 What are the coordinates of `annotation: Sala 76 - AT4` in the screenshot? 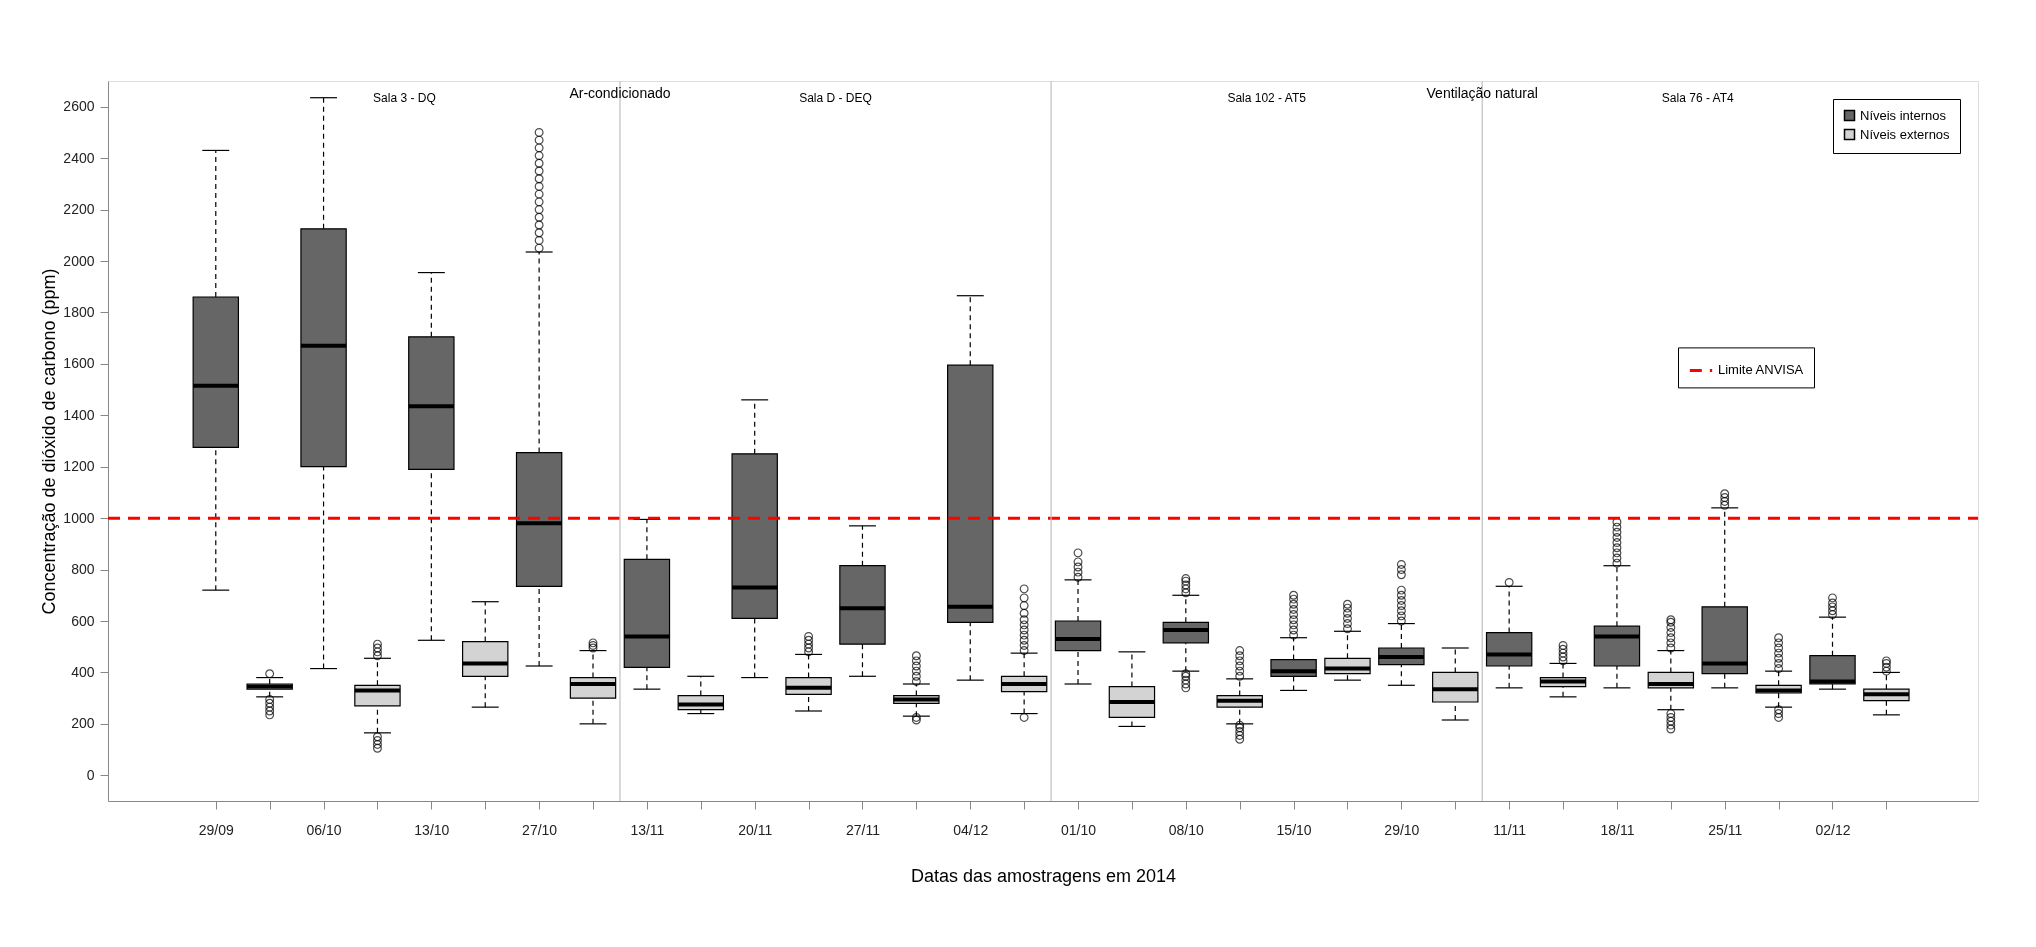 It's located at (1697, 98).